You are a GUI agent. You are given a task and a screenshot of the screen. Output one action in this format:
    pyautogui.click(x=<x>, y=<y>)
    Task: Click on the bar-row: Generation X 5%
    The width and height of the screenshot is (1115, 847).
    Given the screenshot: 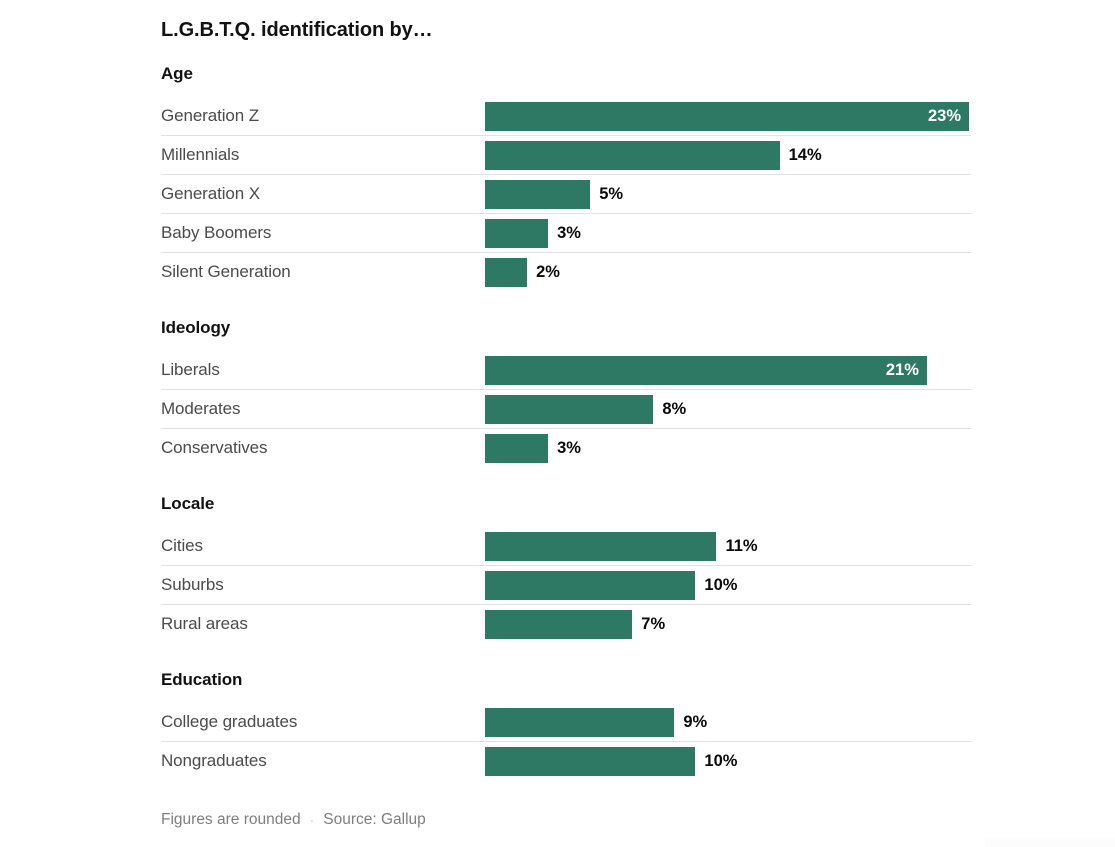 What is the action you would take?
    pyautogui.click(x=566, y=194)
    